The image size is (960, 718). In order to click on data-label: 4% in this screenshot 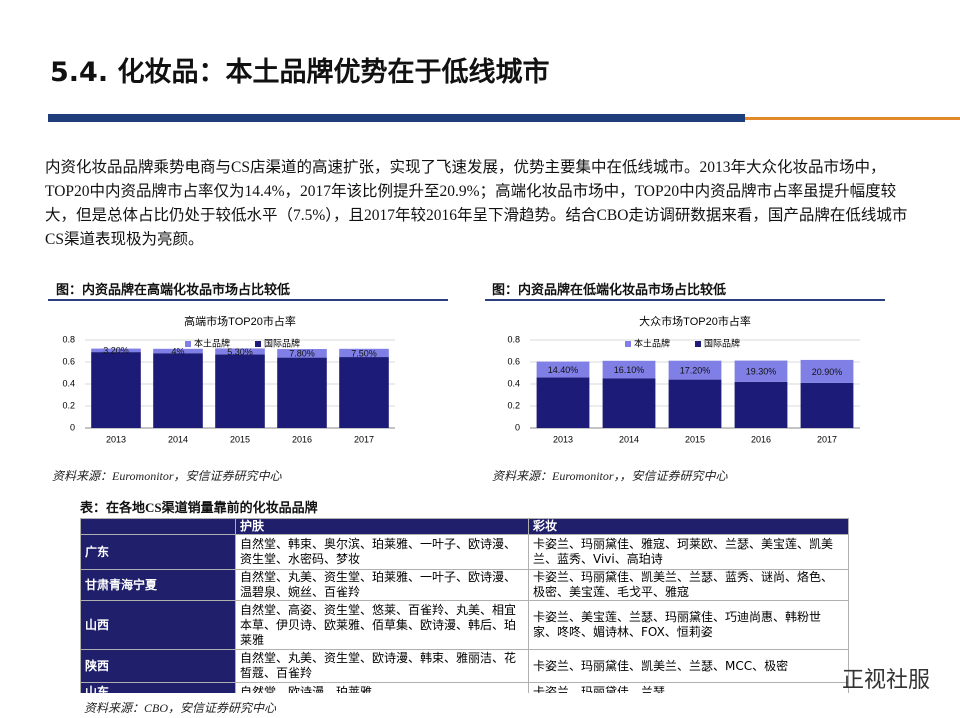, I will do `click(177, 351)`.